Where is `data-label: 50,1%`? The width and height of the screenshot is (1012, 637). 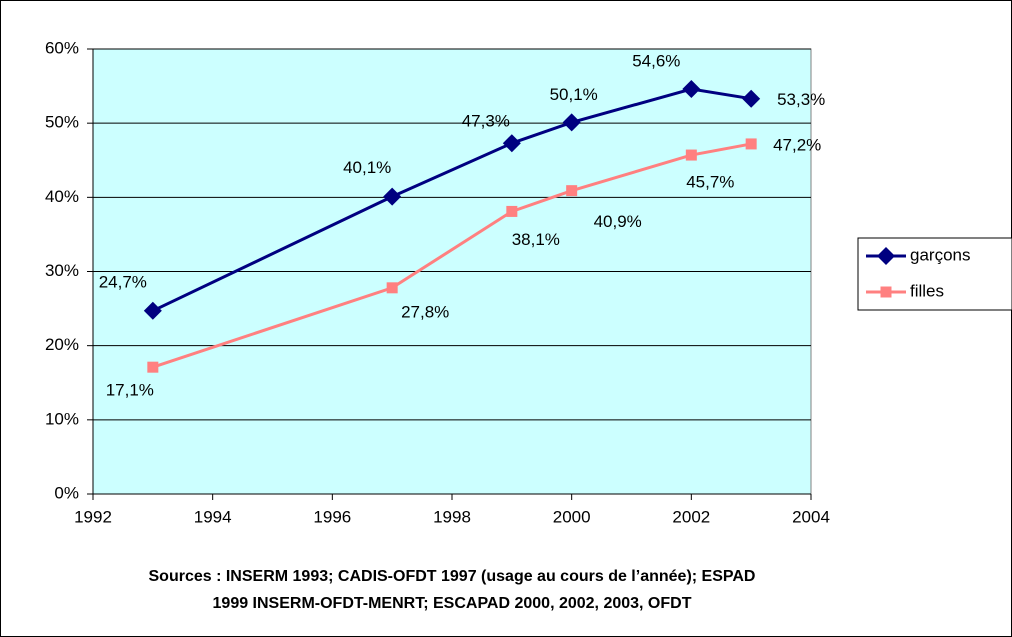 data-label: 50,1% is located at coordinates (574, 94).